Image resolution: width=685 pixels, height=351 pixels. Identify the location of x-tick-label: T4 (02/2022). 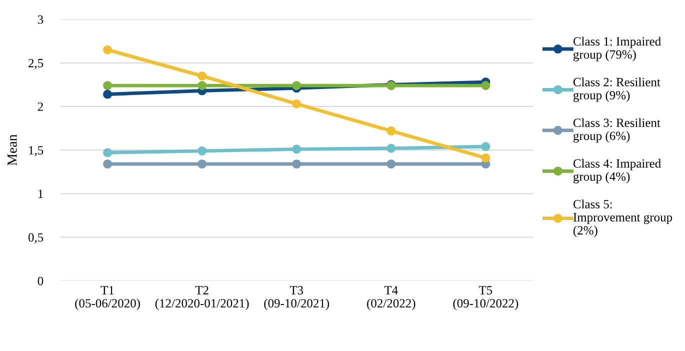
(391, 298).